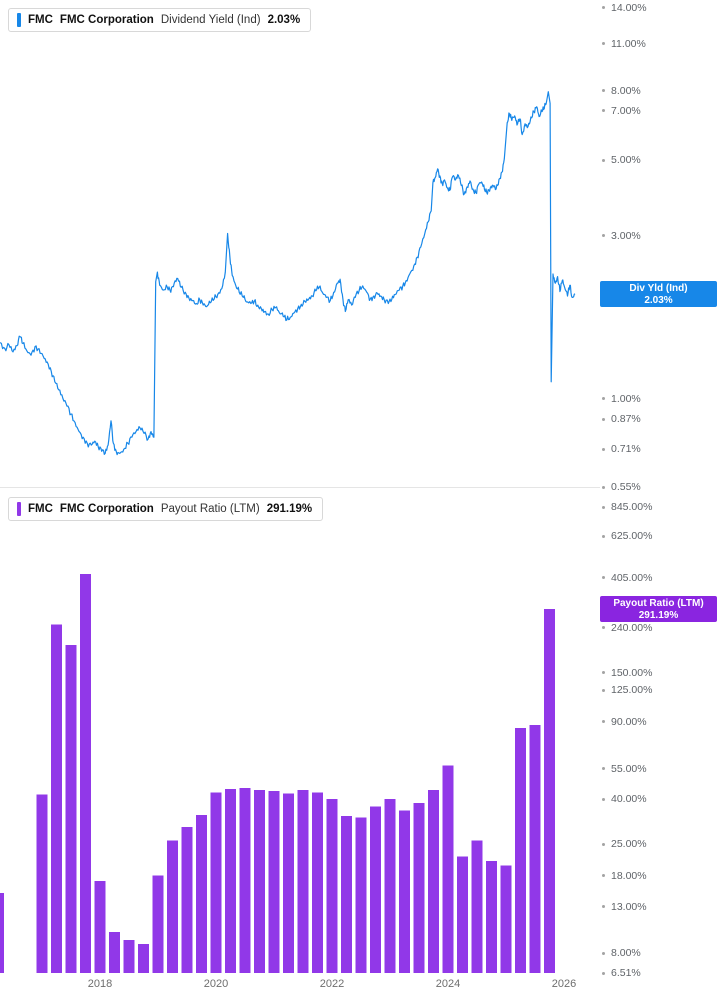  I want to click on metric-value: 2.03%, so click(284, 20).